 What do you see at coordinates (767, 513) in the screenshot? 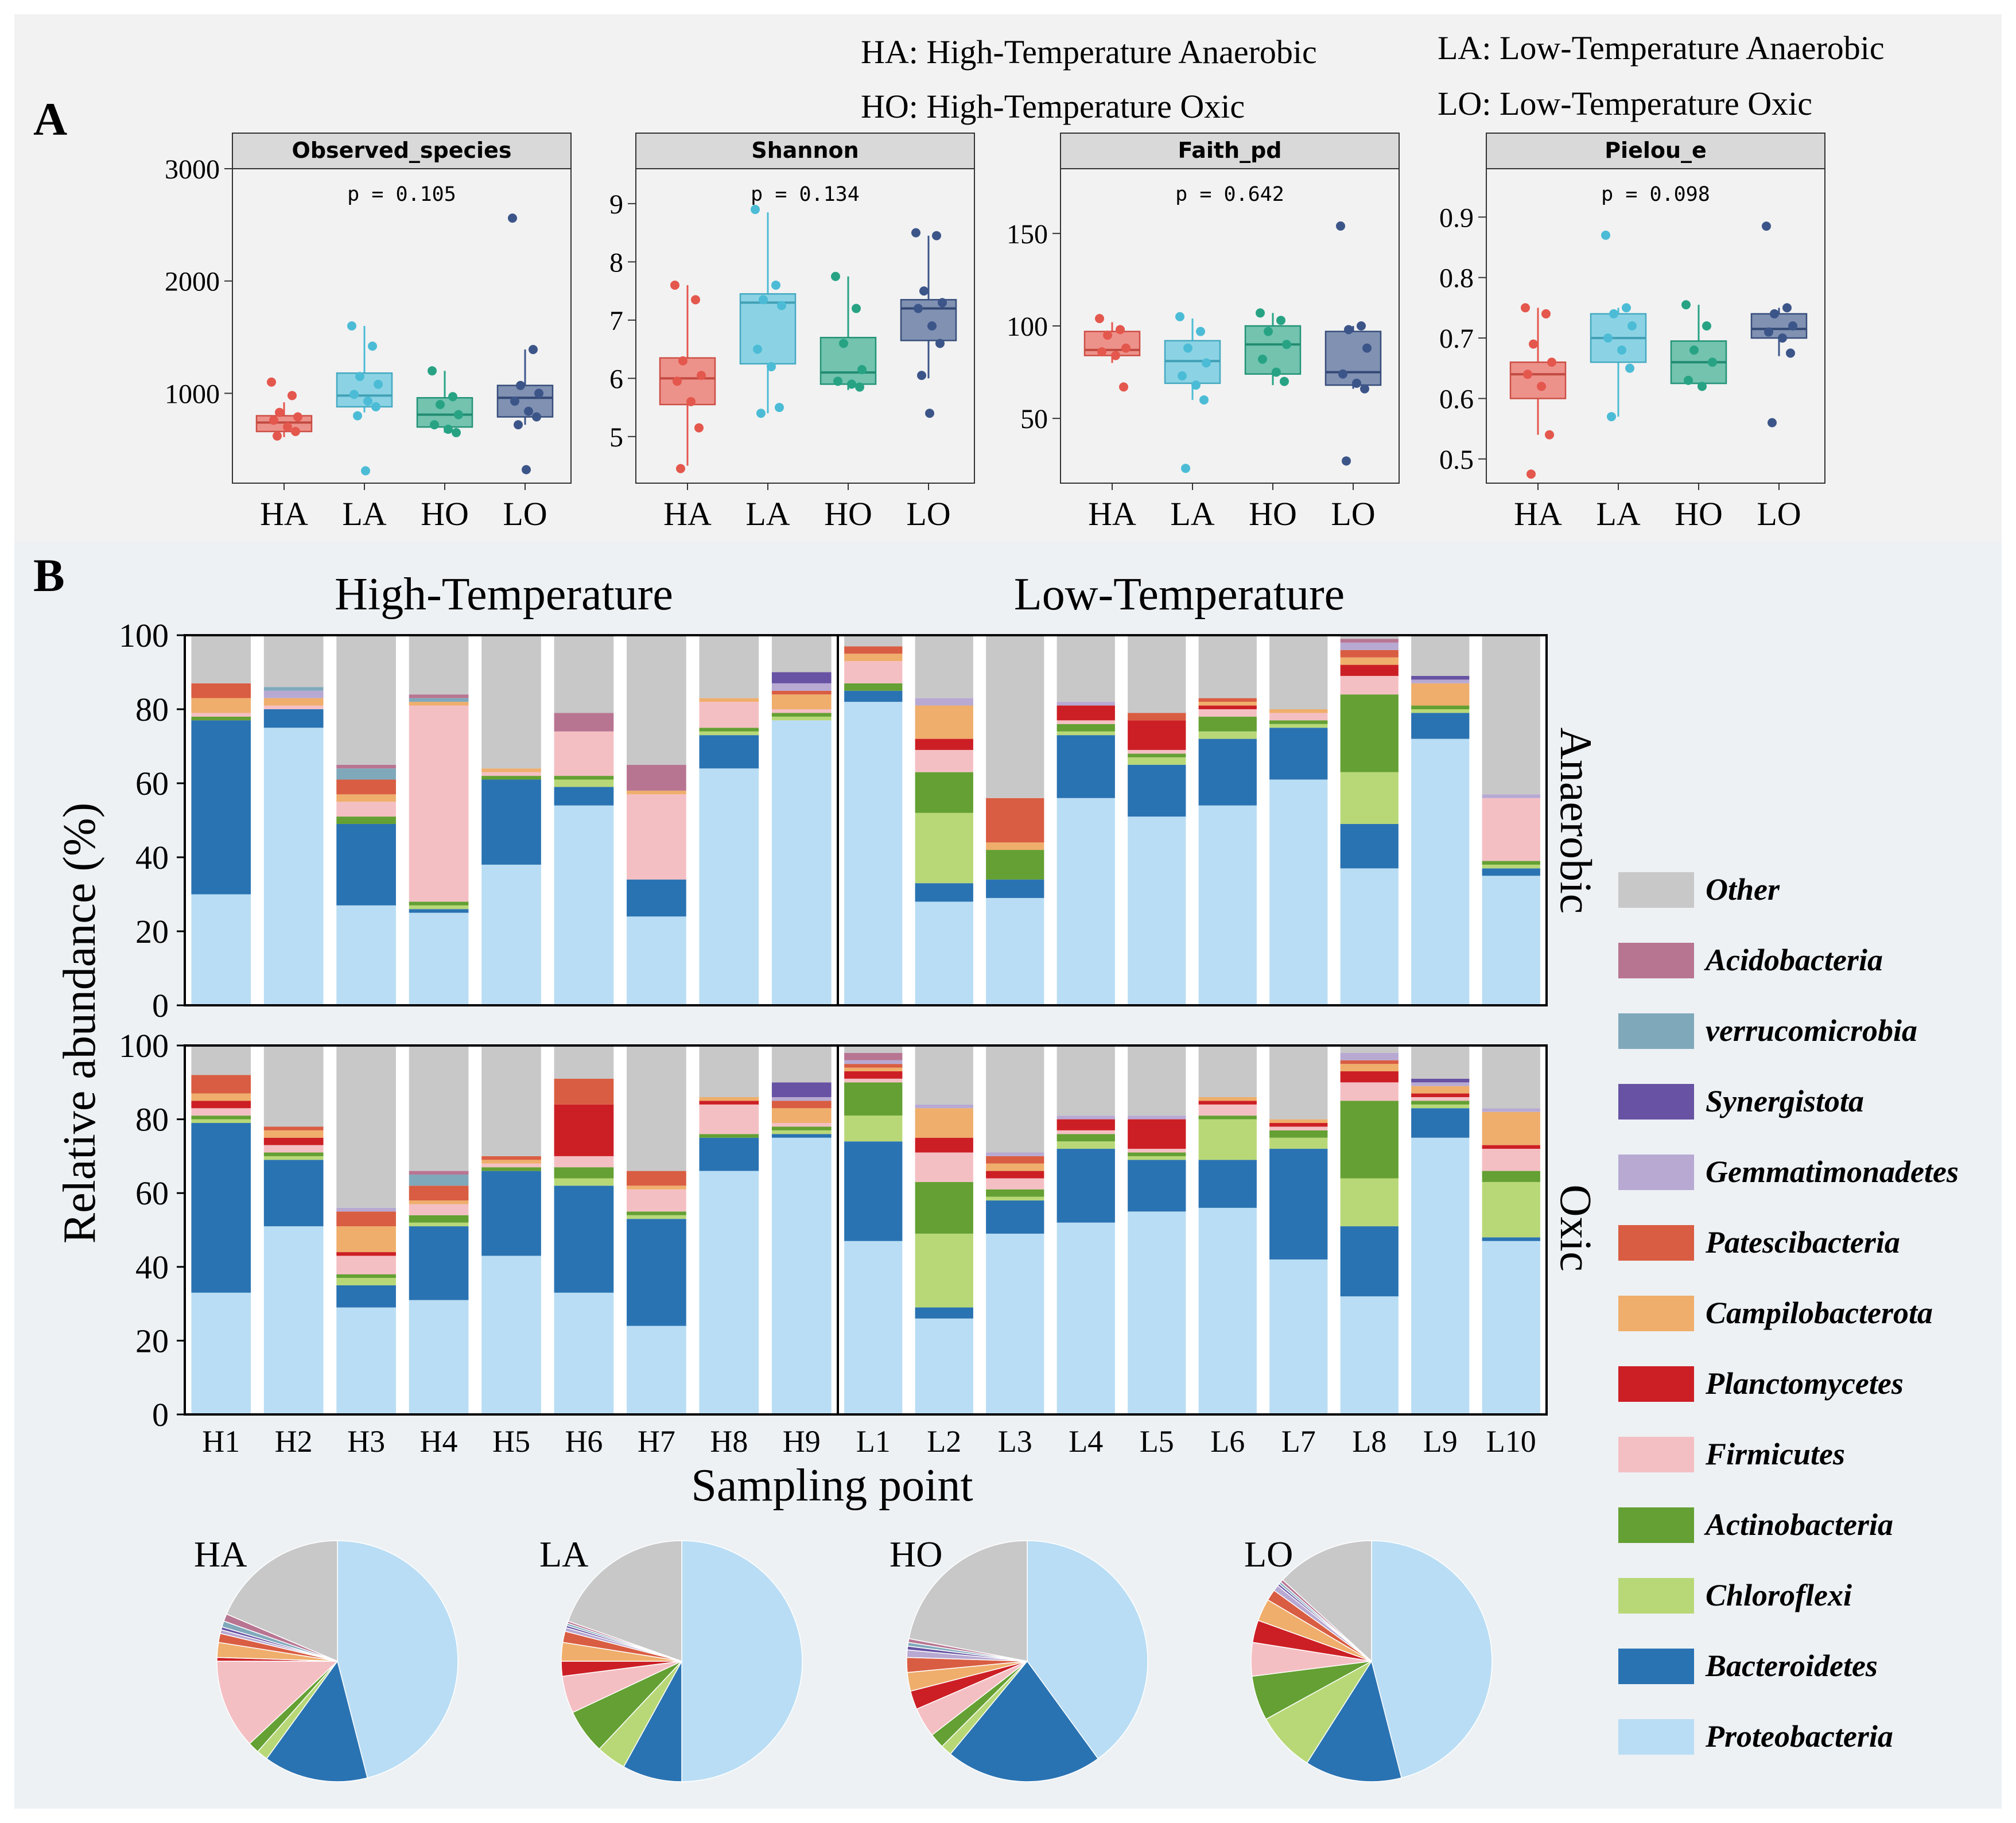
I see `x-tick-label: LA` at bounding box center [767, 513].